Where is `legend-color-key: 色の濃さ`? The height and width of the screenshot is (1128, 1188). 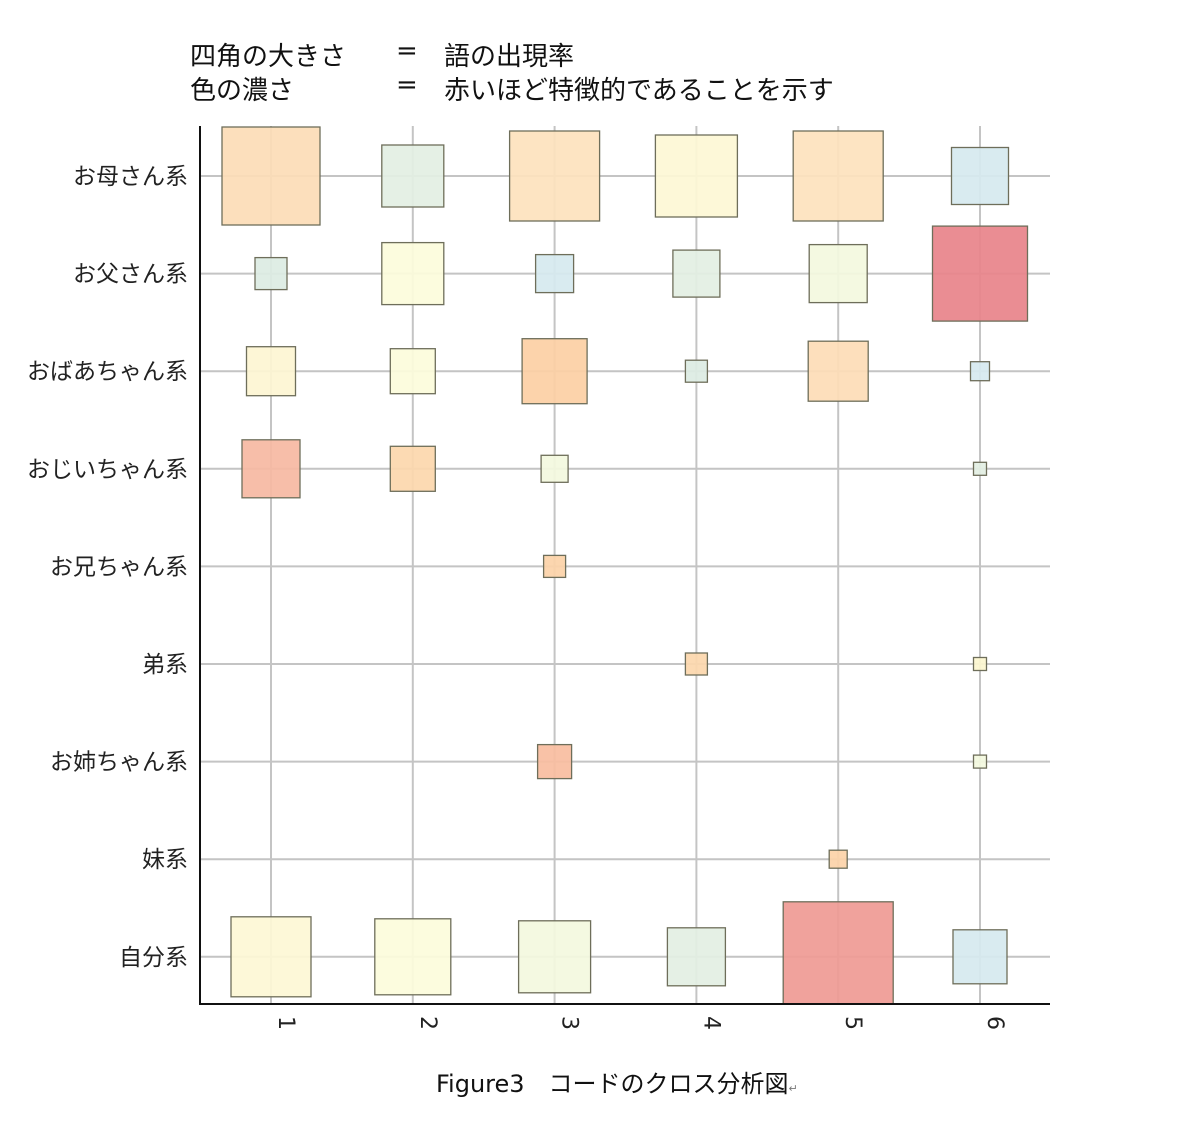
legend-color-key: 色の濃さ is located at coordinates (242, 91).